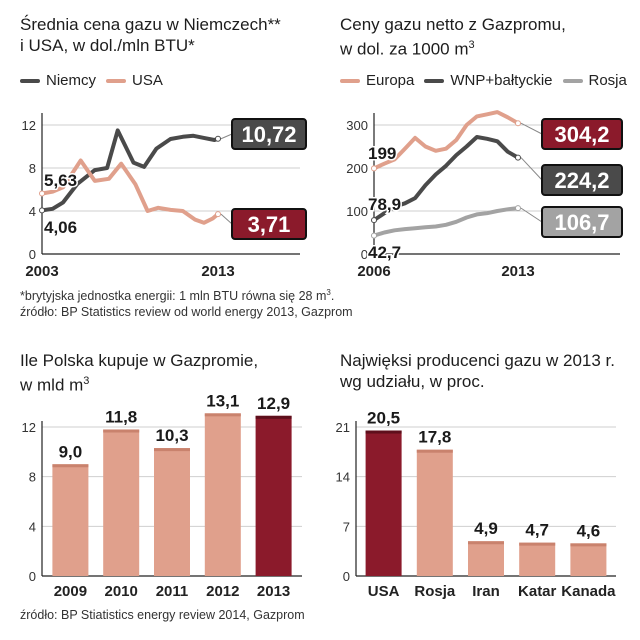 The image size is (640, 640). Describe the element at coordinates (346, 526) in the screenshot. I see `y-tick-label: 7` at that location.